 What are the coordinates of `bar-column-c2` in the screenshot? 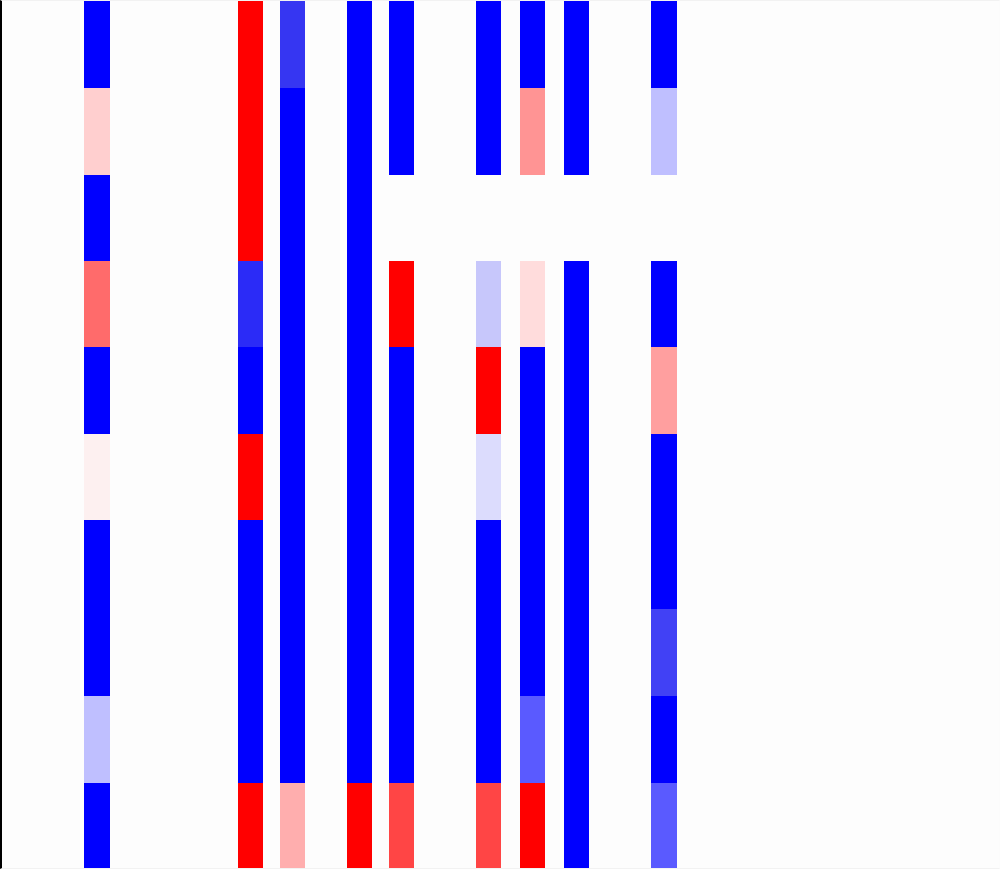 It's located at (250, 434).